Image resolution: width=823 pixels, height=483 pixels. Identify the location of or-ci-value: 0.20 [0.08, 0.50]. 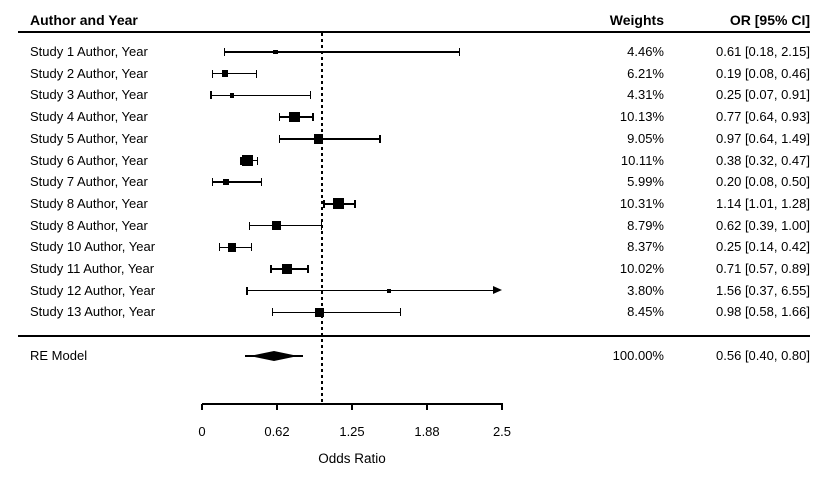
(763, 182).